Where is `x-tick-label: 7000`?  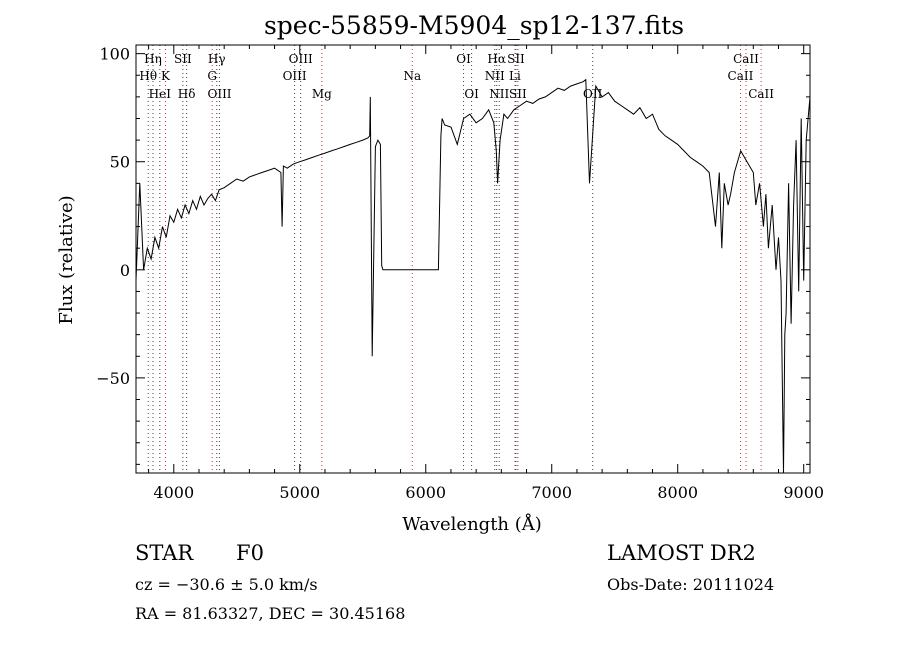 x-tick-label: 7000 is located at coordinates (551, 492).